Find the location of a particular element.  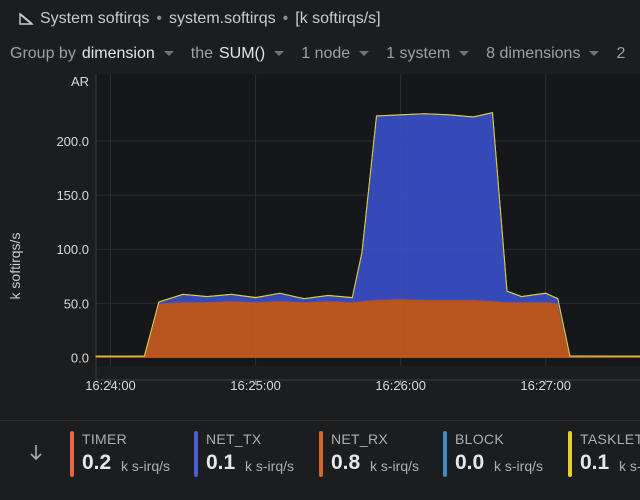

more-dropdown: 2 is located at coordinates (620, 54).